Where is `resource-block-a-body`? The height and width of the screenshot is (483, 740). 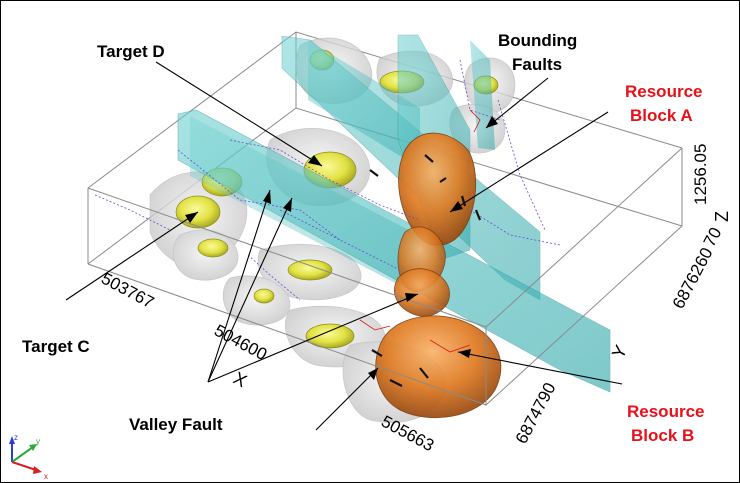 resource-block-a-body is located at coordinates (437, 189).